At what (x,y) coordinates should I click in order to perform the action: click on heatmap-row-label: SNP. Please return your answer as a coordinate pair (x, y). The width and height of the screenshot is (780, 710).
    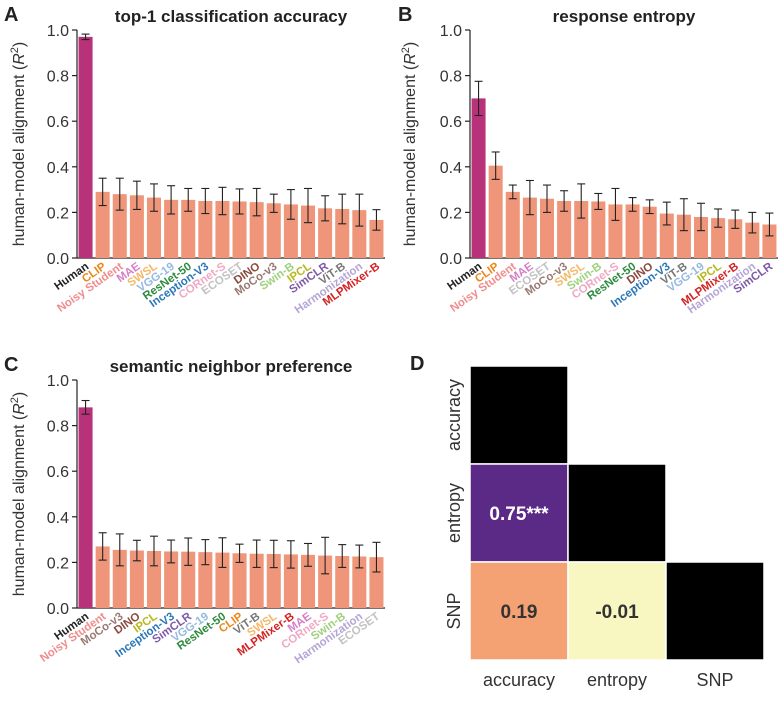
    Looking at the image, I should click on (454, 610).